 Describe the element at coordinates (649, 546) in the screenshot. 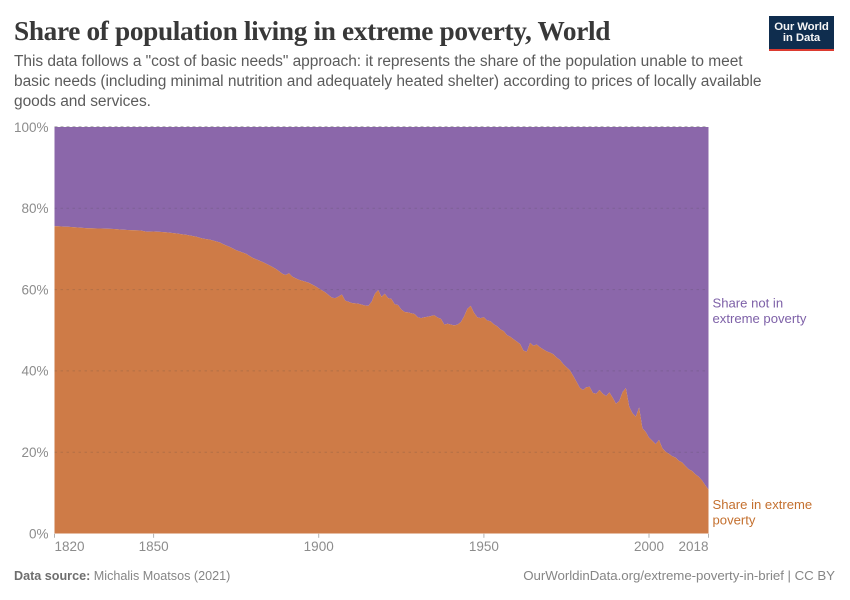

I see `svg-text: 2000` at that location.